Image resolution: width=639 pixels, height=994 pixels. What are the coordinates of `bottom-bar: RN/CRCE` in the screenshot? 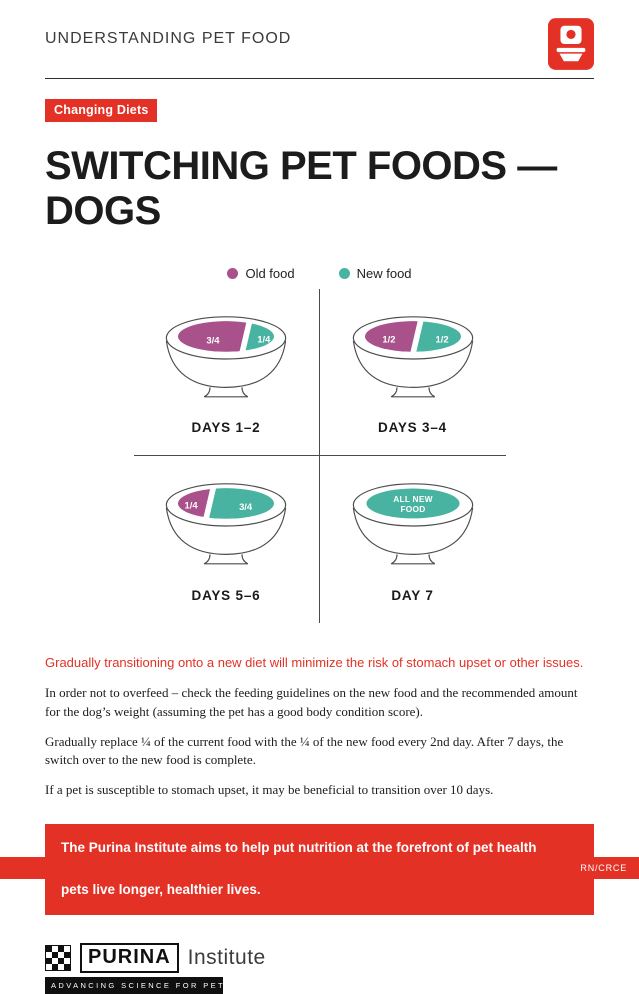 It's located at (319, 868).